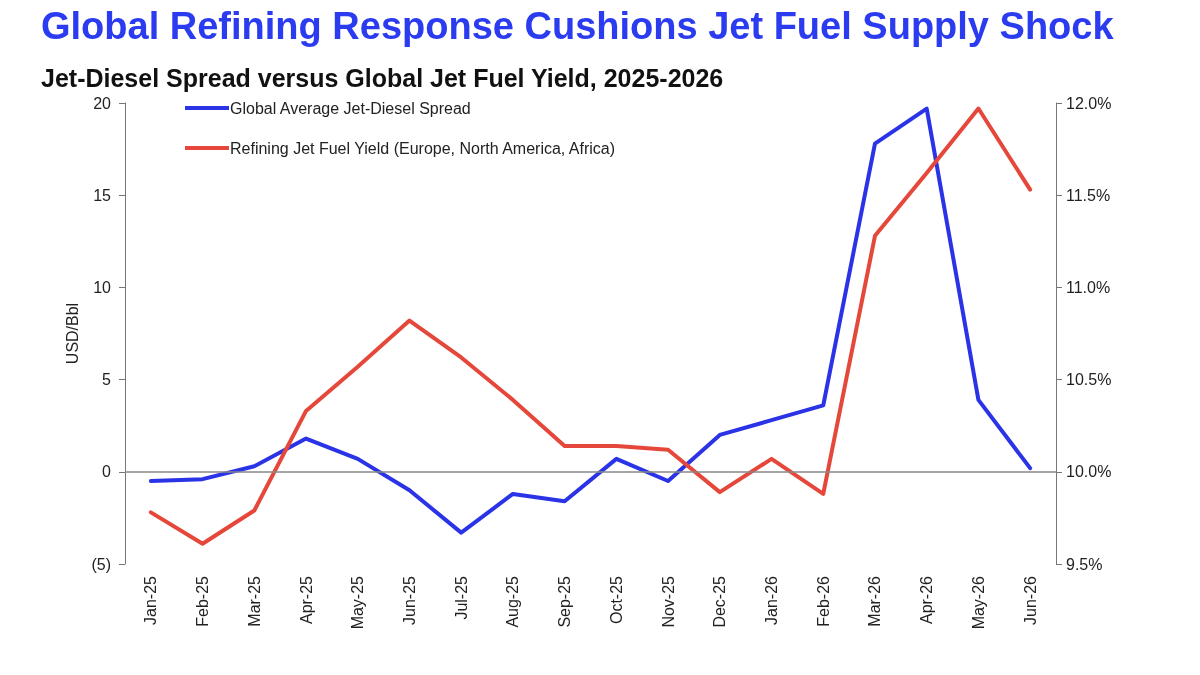 The image size is (1200, 675). Describe the element at coordinates (423, 148) in the screenshot. I see `legend-label: Refining Jet Fuel Yield (Europe, North America, Africa)` at that location.